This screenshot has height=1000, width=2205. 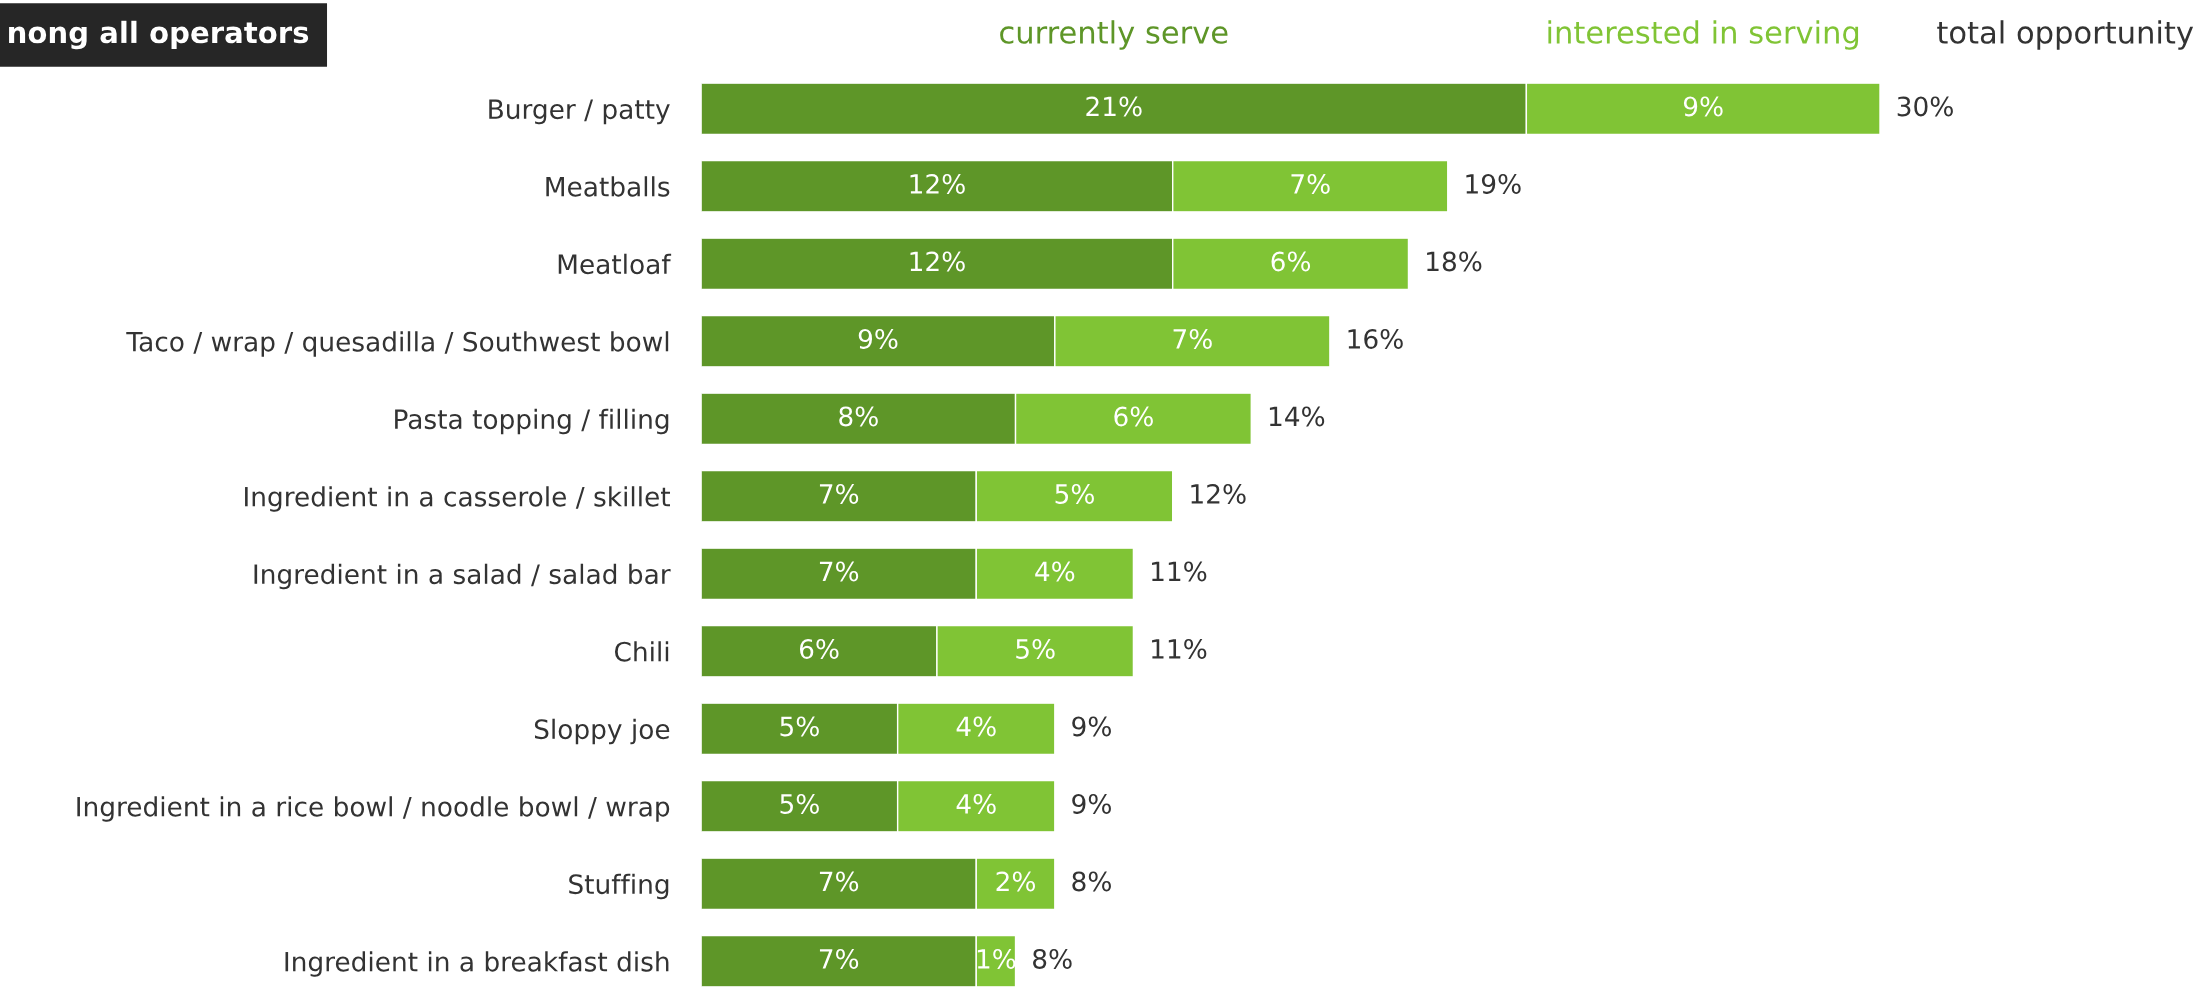 I want to click on data-label: 21%, so click(x=1114, y=106).